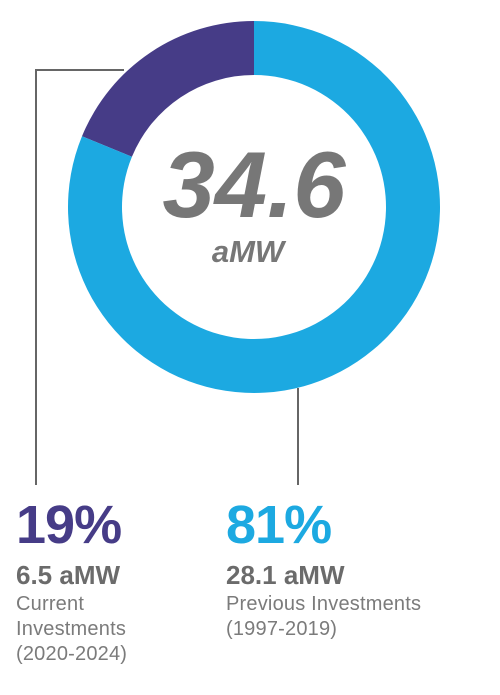 This screenshot has height=695, width=500. What do you see at coordinates (255, 184) in the screenshot?
I see `center-total-value: 34.6` at bounding box center [255, 184].